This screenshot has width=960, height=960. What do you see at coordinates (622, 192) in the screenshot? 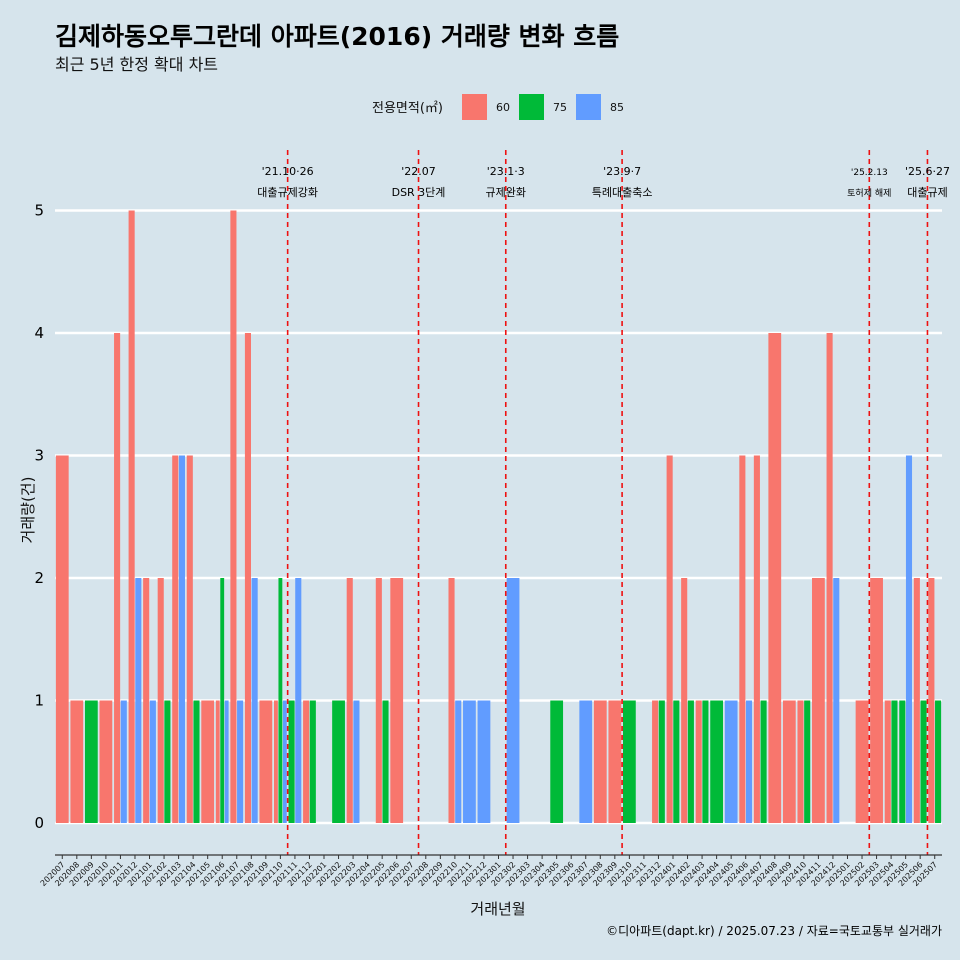
I see `annotation-event-3: 특례대출축소` at bounding box center [622, 192].